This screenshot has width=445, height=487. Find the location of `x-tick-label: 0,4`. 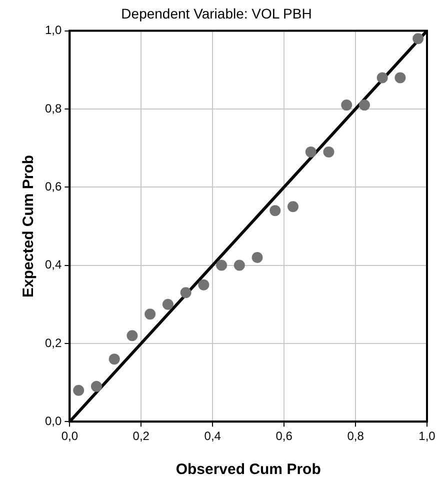

x-tick-label: 0,4 is located at coordinates (213, 436).